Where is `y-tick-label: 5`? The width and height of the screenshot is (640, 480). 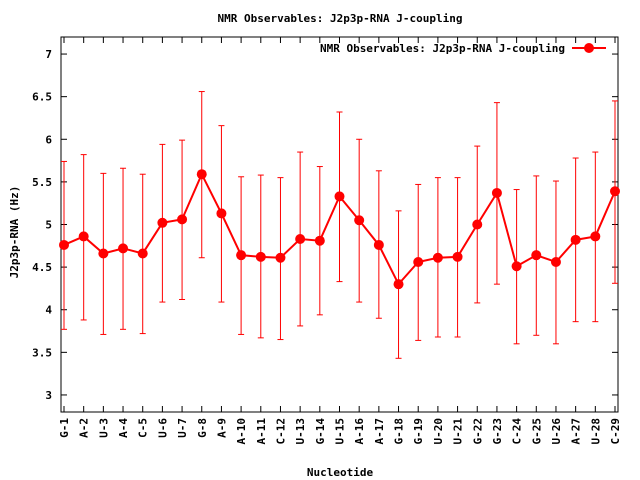 y-tick-label: 5 is located at coordinates (48, 225).